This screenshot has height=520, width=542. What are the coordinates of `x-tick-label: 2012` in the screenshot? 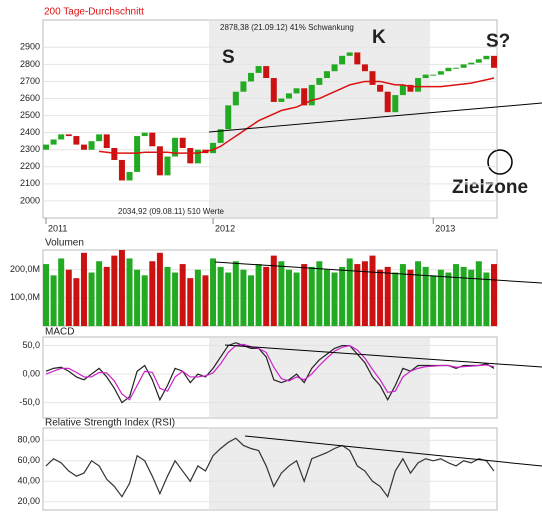 It's located at (225, 228).